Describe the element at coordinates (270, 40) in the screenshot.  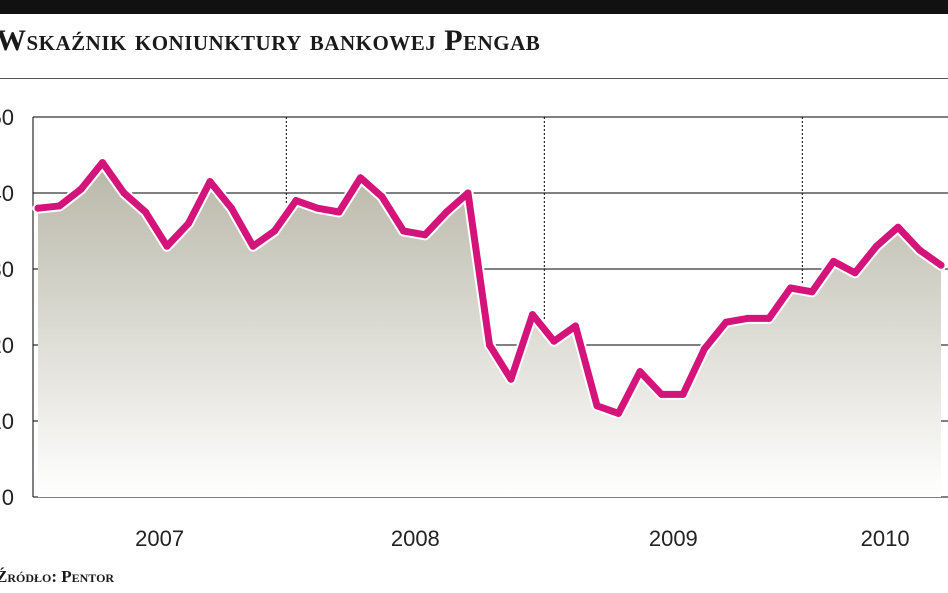
I see `chart-title: Wskaźnik koniunktury bankowej Pengab` at that location.